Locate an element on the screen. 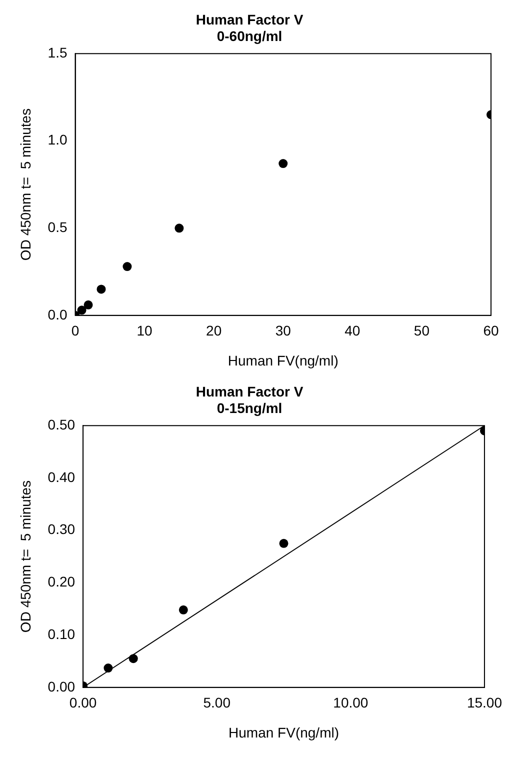 The image size is (513, 765). x-tick-label: 5.00 is located at coordinates (217, 702).